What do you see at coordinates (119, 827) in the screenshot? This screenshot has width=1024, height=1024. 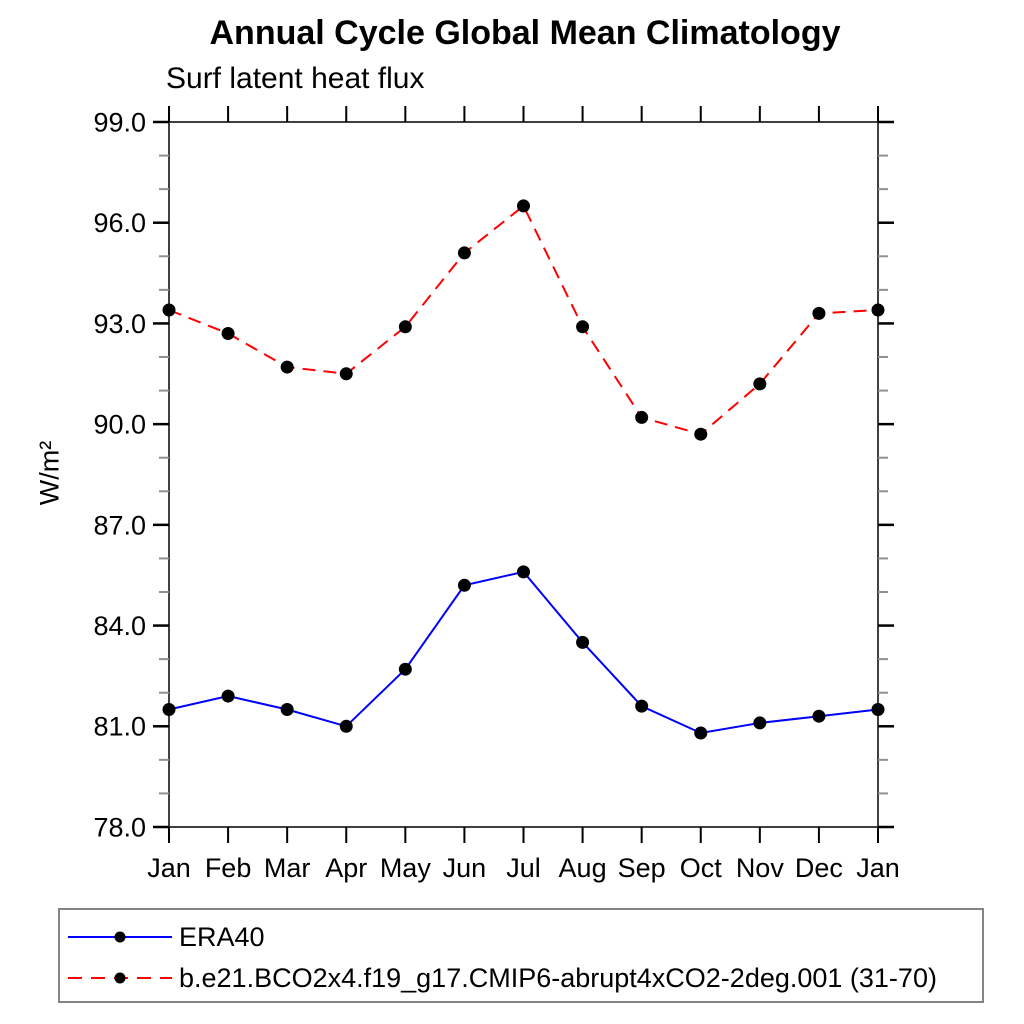 I see `y-tick-label: 78.0` at bounding box center [119, 827].